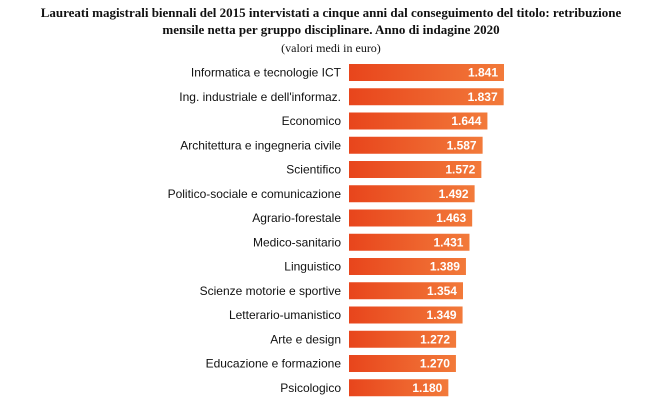 Image resolution: width=662 pixels, height=409 pixels. Describe the element at coordinates (312, 121) in the screenshot. I see `category-label: Economico` at that location.